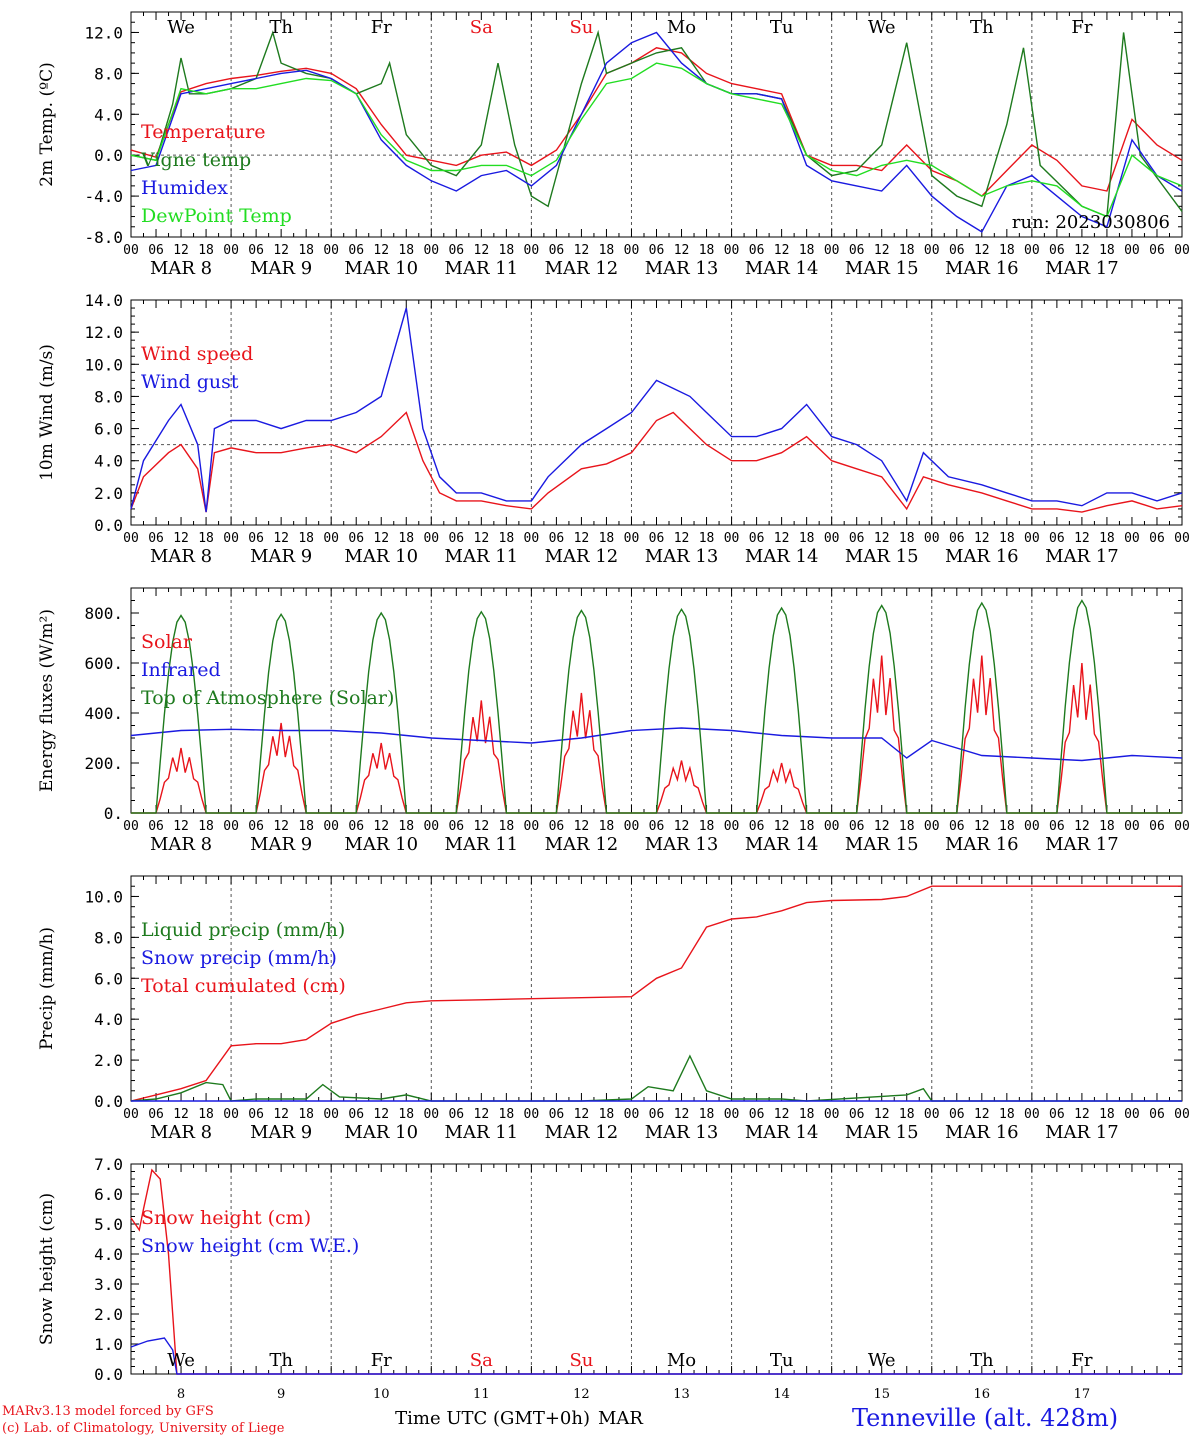 The height and width of the screenshot is (1440, 1194). I want to click on y-axis-label: 2m Temp. (ºC), so click(47, 124).